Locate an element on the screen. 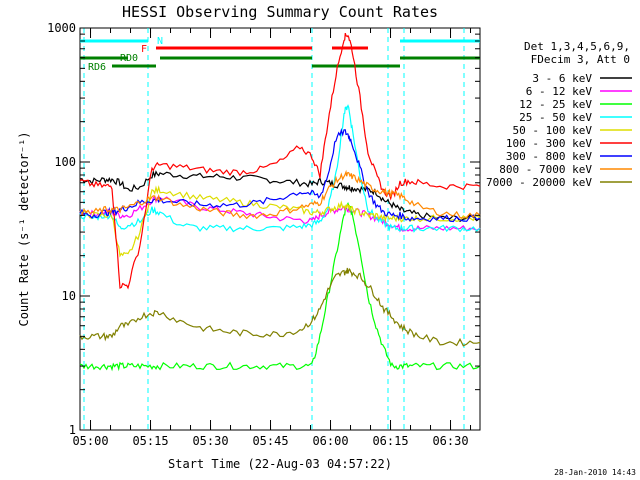 The image size is (640, 480). y-tick-label: 10 is located at coordinates (69, 296).